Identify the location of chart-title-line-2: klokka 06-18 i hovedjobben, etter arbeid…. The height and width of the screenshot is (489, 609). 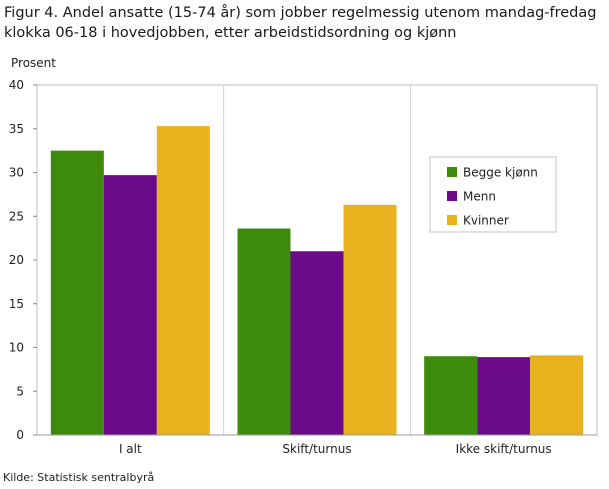
(230, 33).